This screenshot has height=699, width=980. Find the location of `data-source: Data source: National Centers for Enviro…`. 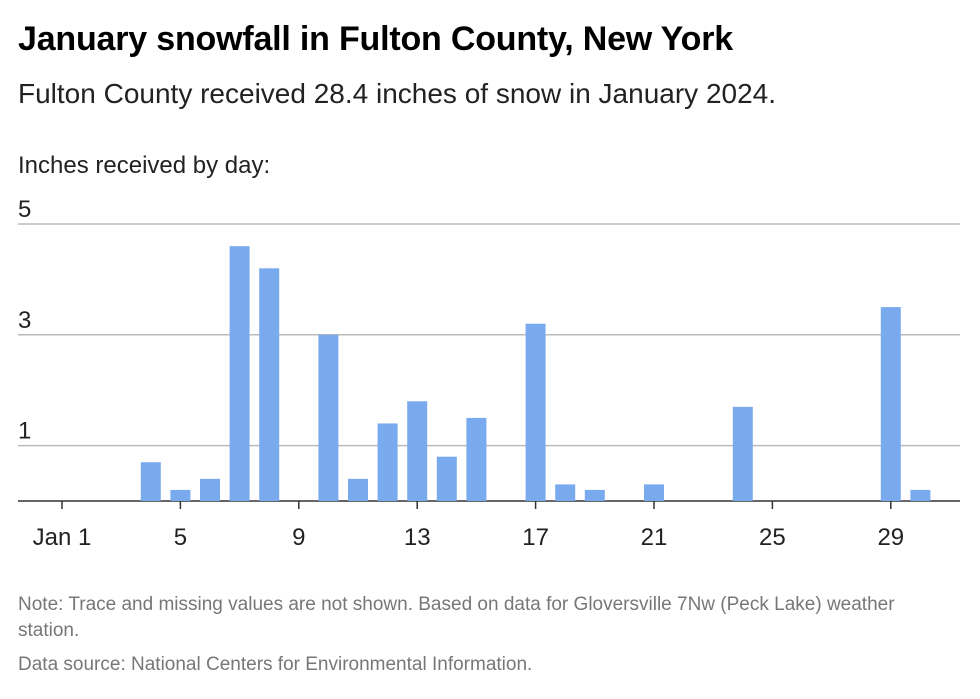

data-source: Data source: National Centers for Enviro… is located at coordinates (275, 664).